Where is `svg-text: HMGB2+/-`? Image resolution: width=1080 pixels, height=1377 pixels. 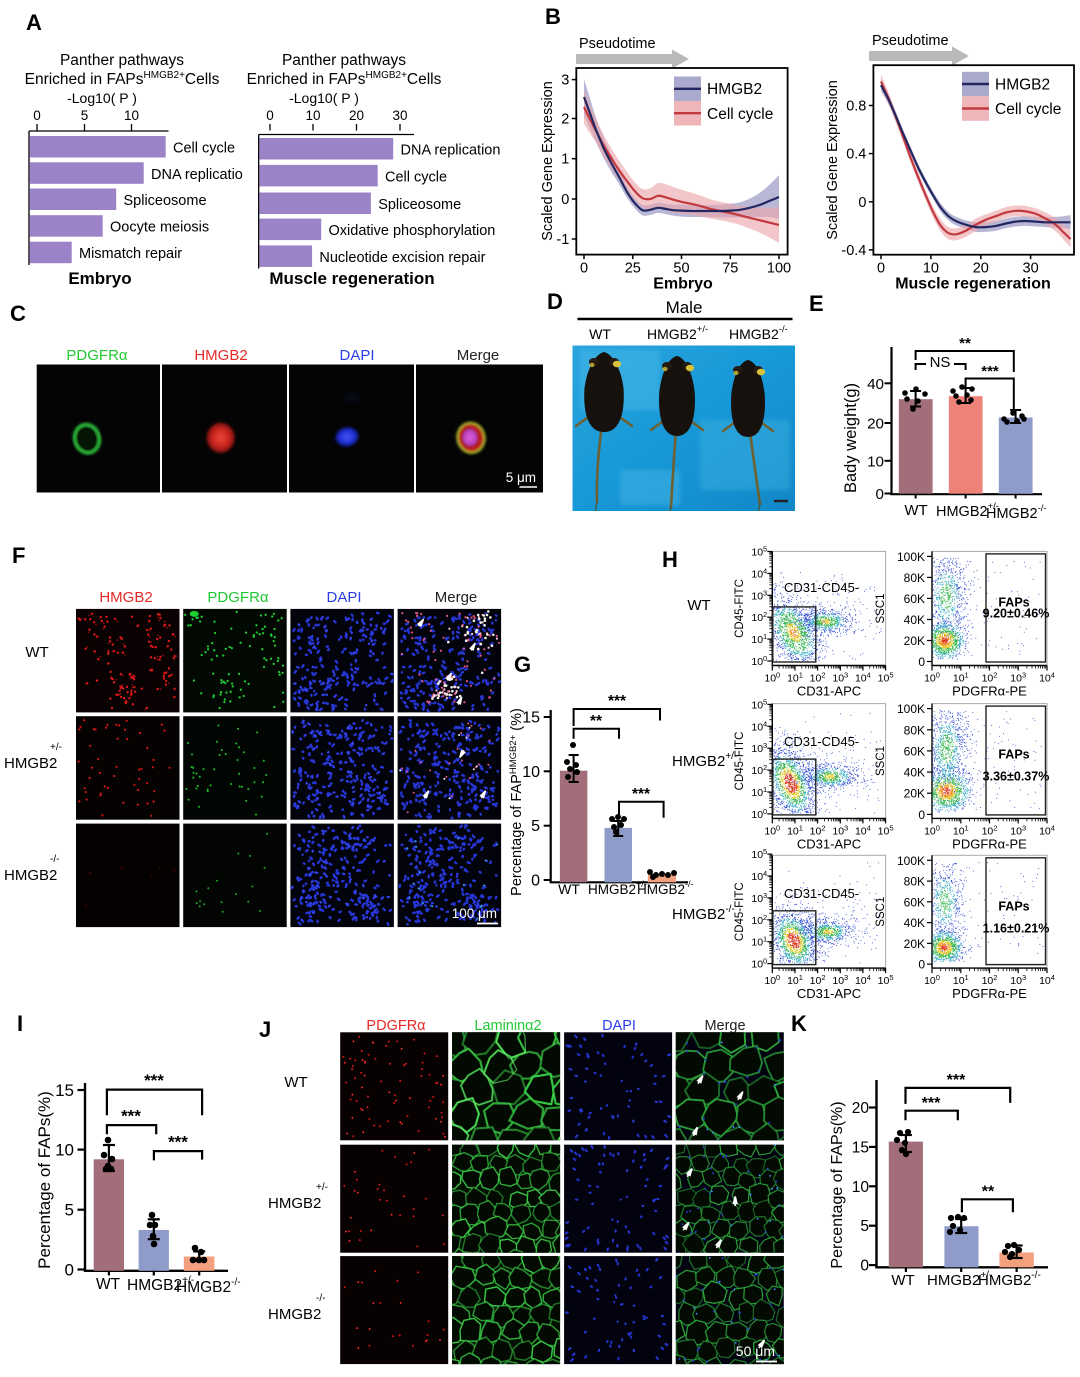
svg-text: HMGB2+/- is located at coordinates (704, 760).